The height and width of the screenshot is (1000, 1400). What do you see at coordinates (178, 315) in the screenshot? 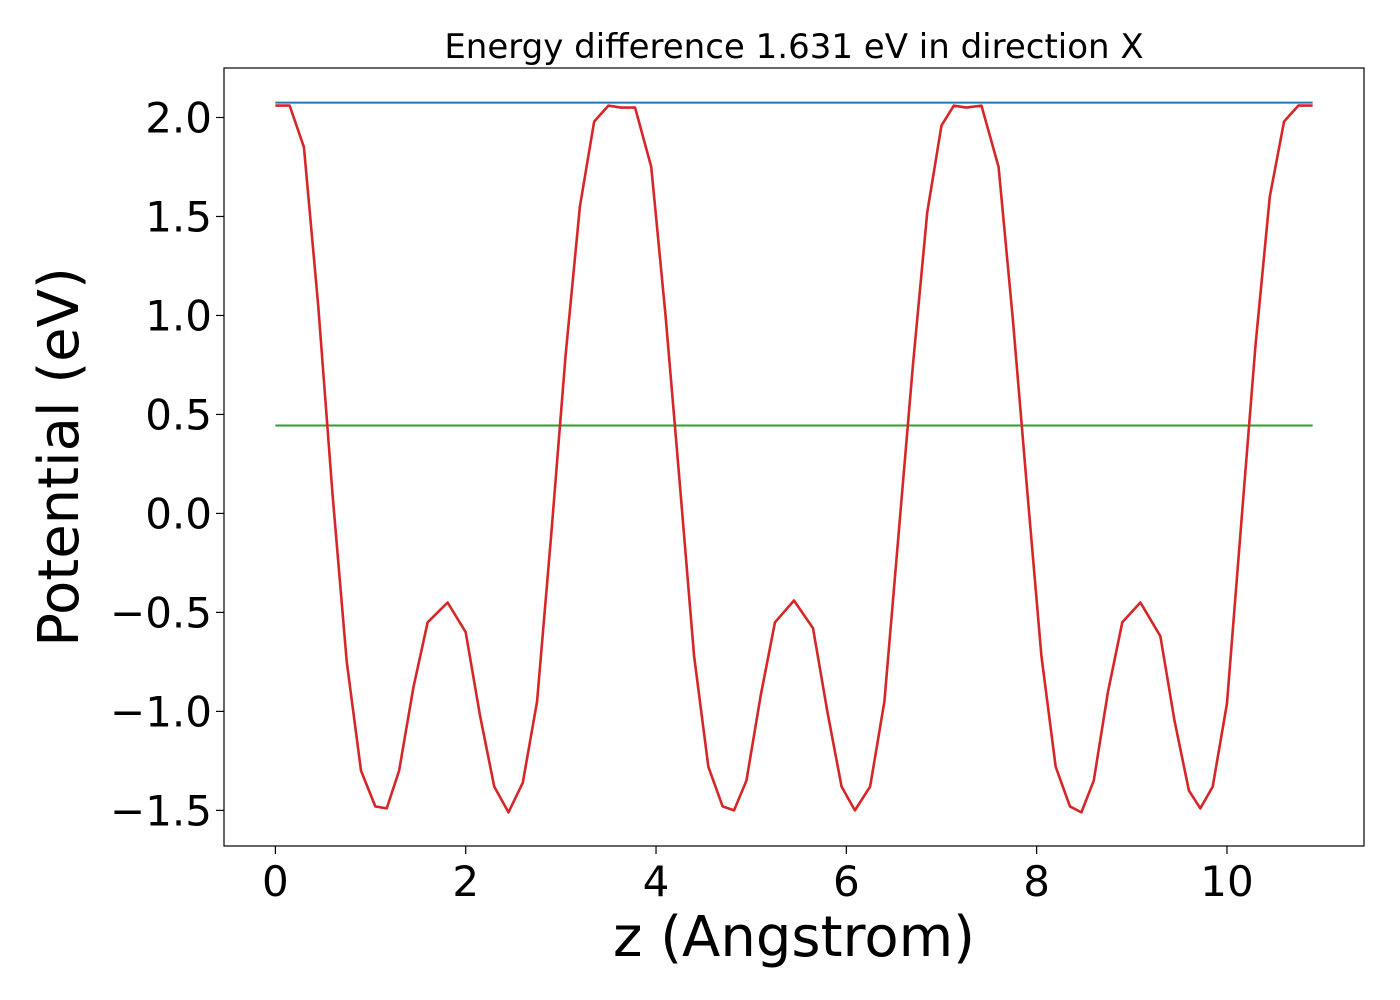
I see `y-tick-label: 1.0` at bounding box center [178, 315].